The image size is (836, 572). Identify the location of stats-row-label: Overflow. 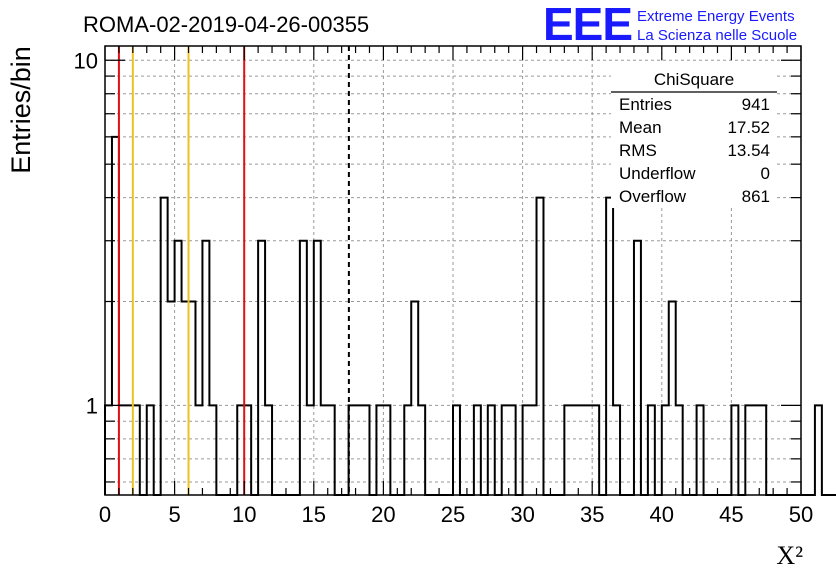
(653, 196).